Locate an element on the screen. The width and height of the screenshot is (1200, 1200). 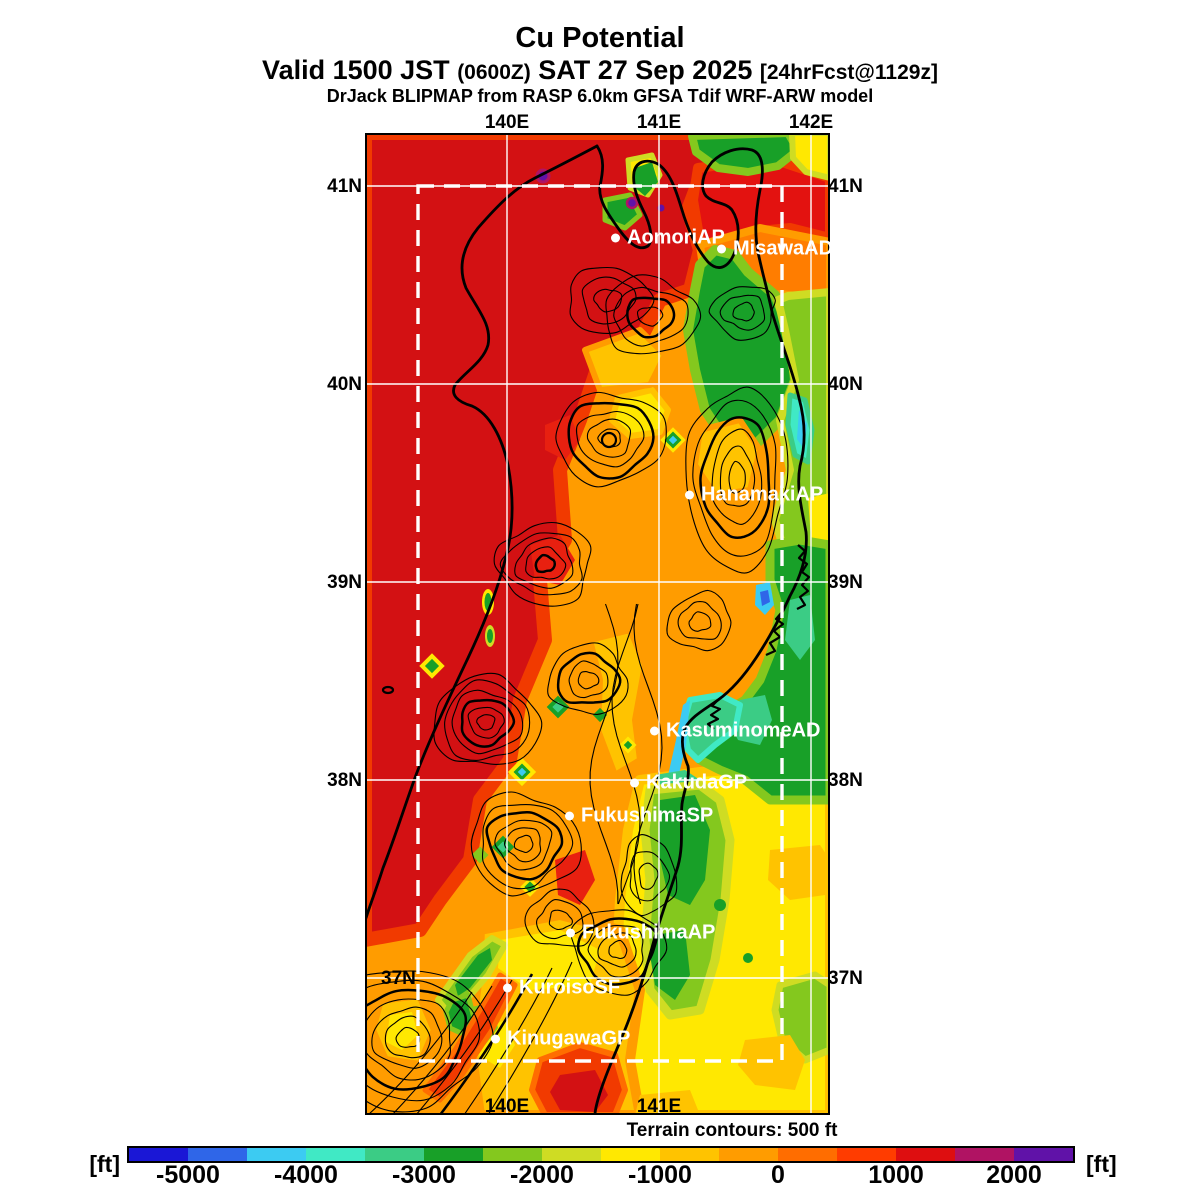
lat-label-right-41N: 41N is located at coordinates (845, 186).